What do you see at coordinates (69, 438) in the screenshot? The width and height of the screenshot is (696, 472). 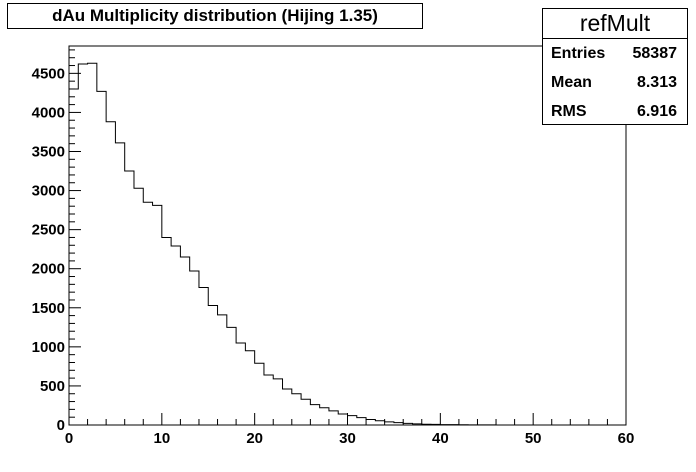 I see `x-tick-label: 0` at bounding box center [69, 438].